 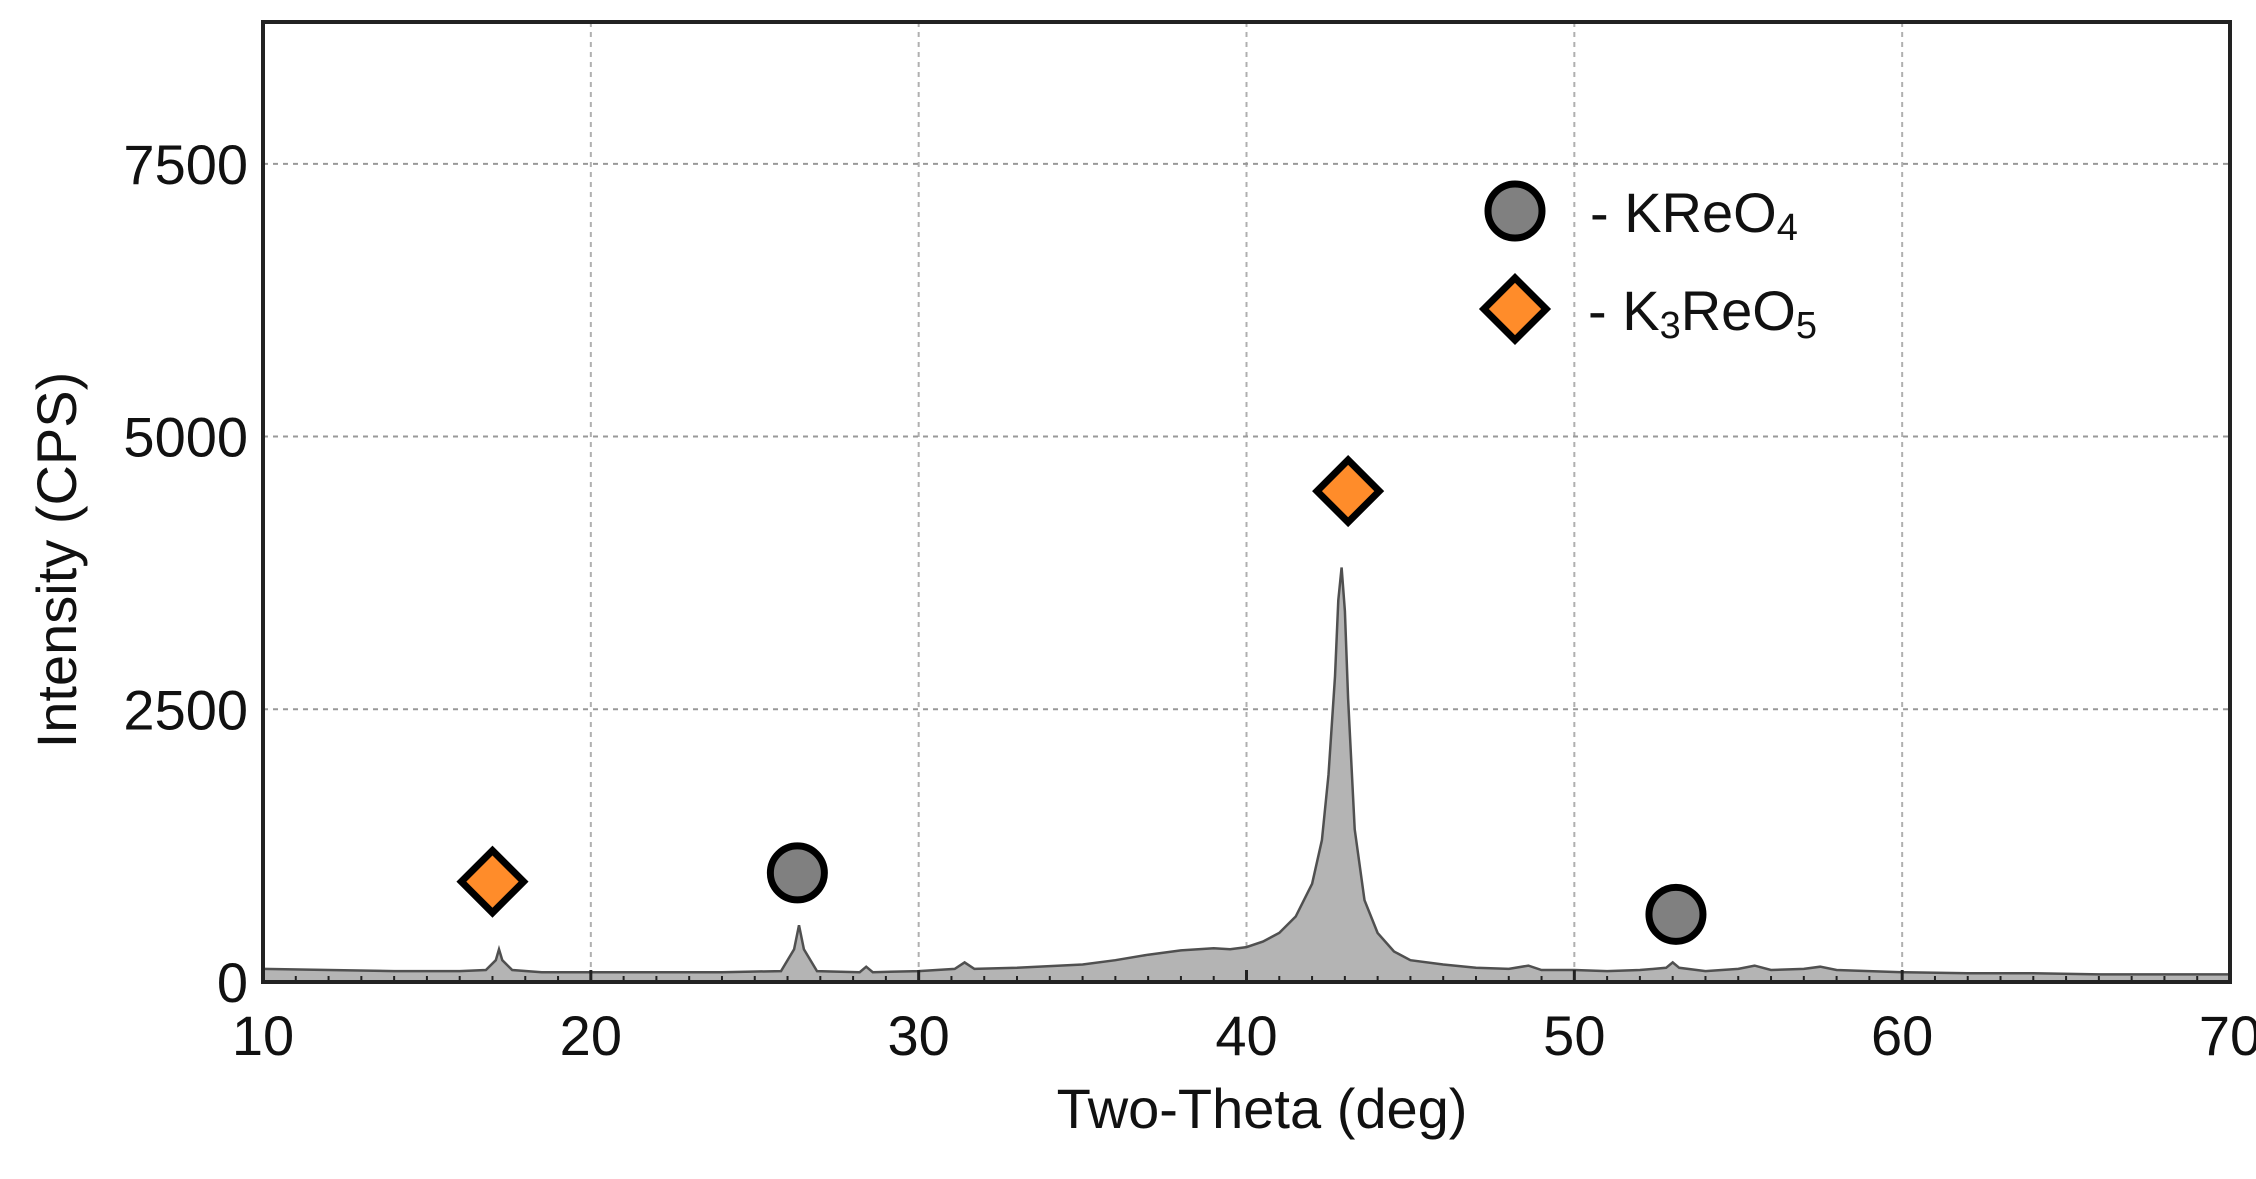 I want to click on x-tick-label: 60, so click(x=1902, y=1035).